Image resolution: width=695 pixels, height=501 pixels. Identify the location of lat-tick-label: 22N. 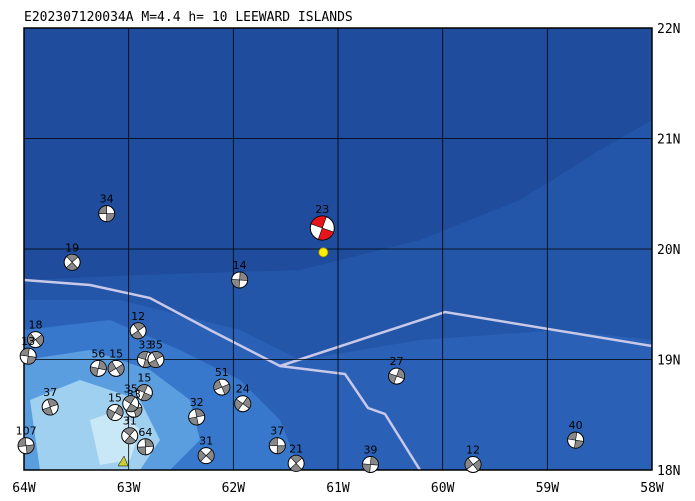
(668, 29).